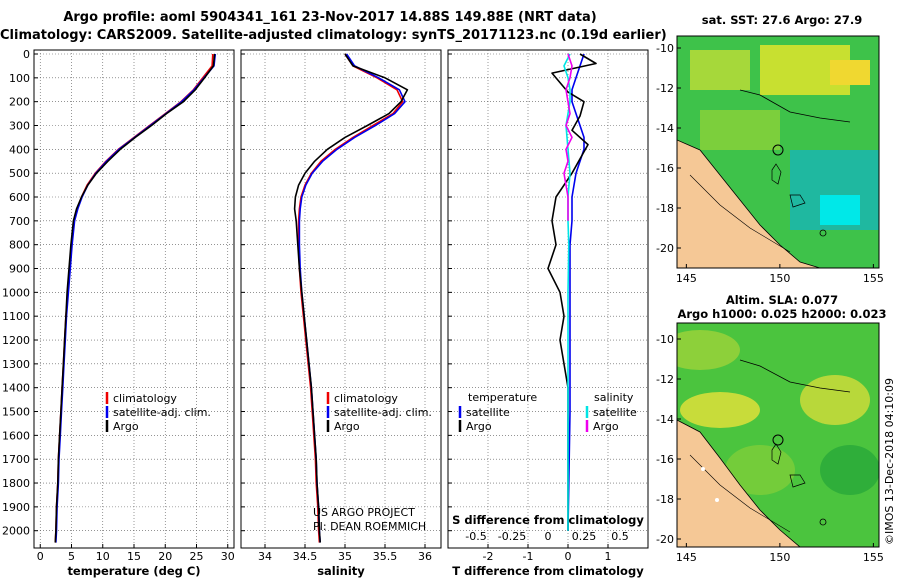 The image size is (900, 580). I want to click on s-diff-tick: 0, so click(548, 536).